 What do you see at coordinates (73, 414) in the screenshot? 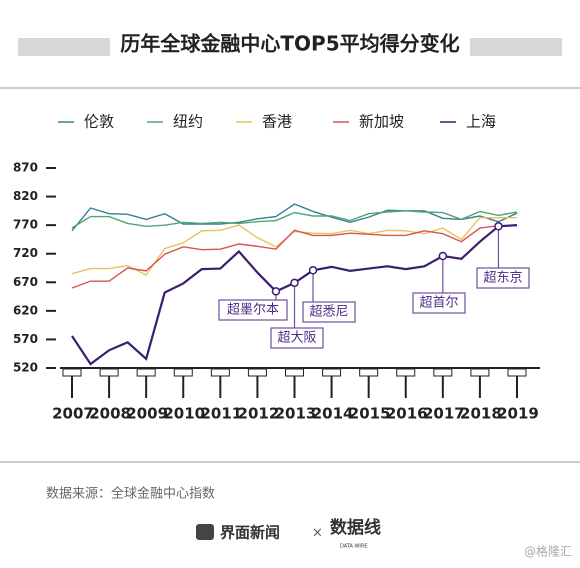
I see `x-tick-label: 2007` at bounding box center [73, 414].